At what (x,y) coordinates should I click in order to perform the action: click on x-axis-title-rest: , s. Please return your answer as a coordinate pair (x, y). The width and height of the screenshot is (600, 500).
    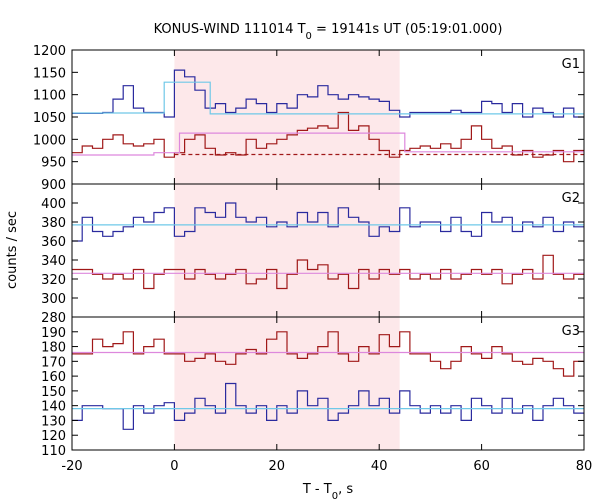
    Looking at the image, I should click on (345, 489).